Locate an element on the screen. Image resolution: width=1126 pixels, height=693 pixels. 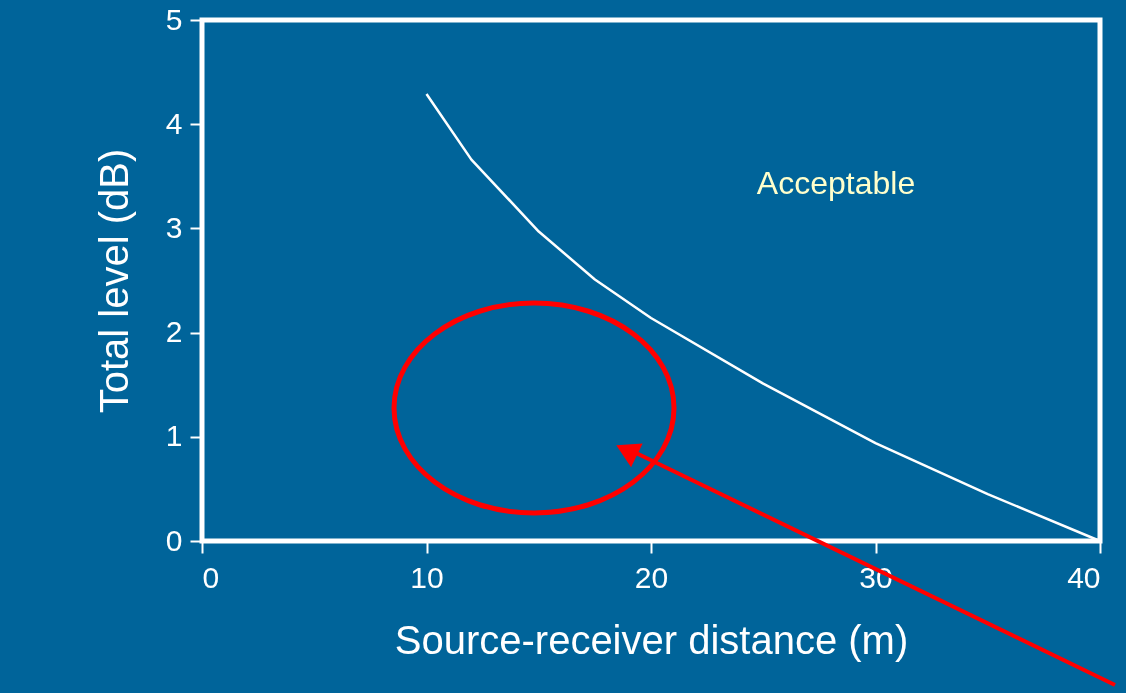
y-tick-label: 2 is located at coordinates (174, 332).